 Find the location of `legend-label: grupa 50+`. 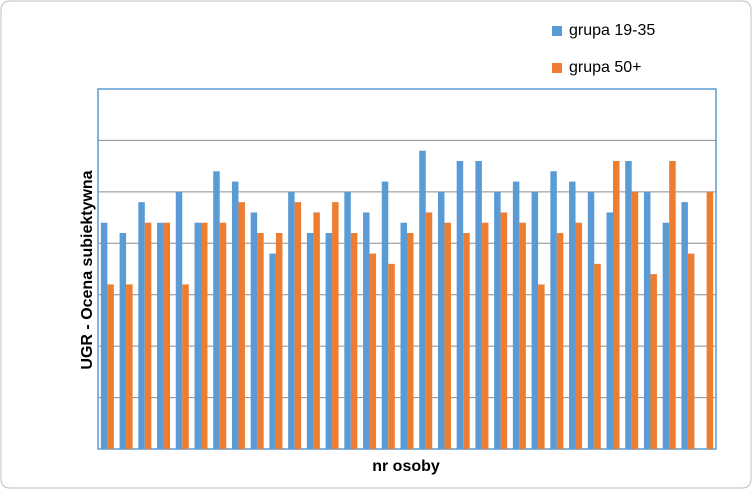

legend-label: grupa 50+ is located at coordinates (605, 67).